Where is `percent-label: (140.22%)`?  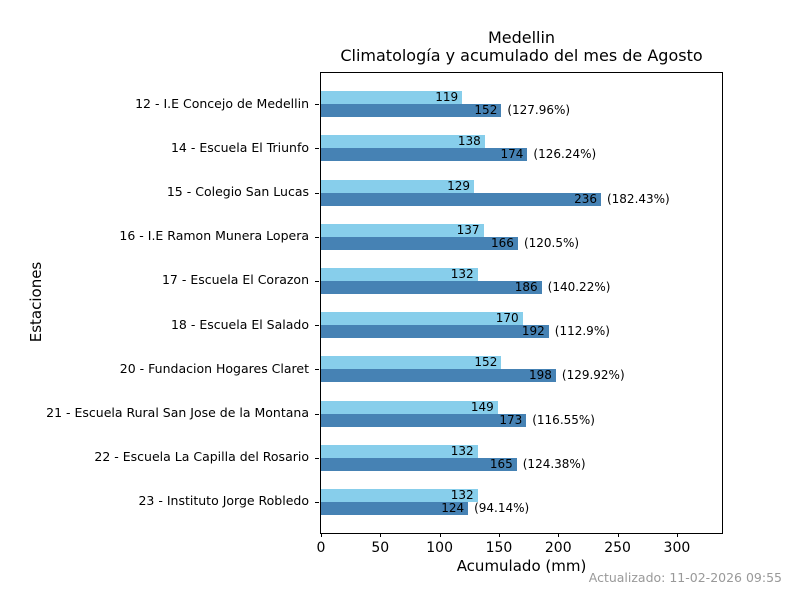
percent-label: (140.22%) is located at coordinates (579, 286).